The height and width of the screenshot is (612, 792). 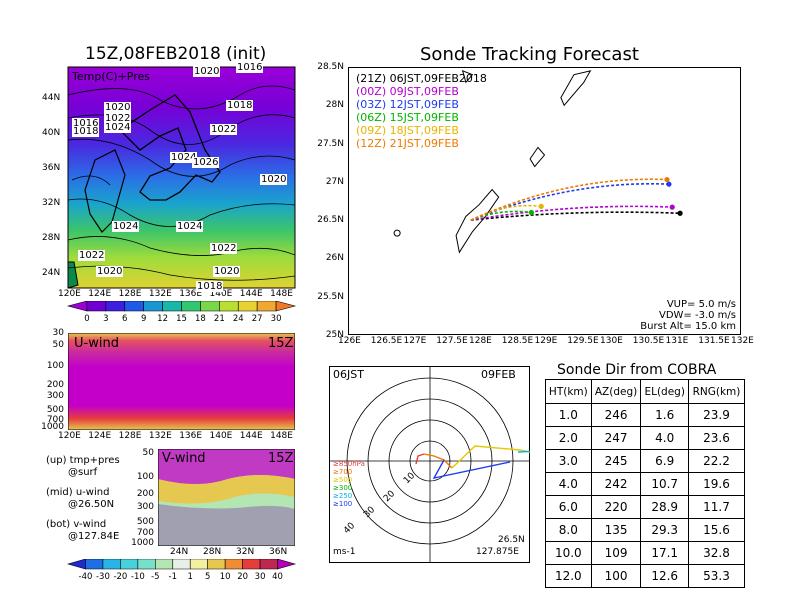 I want to click on launch-param: VUP= 5.0 m/s, so click(x=701, y=304).